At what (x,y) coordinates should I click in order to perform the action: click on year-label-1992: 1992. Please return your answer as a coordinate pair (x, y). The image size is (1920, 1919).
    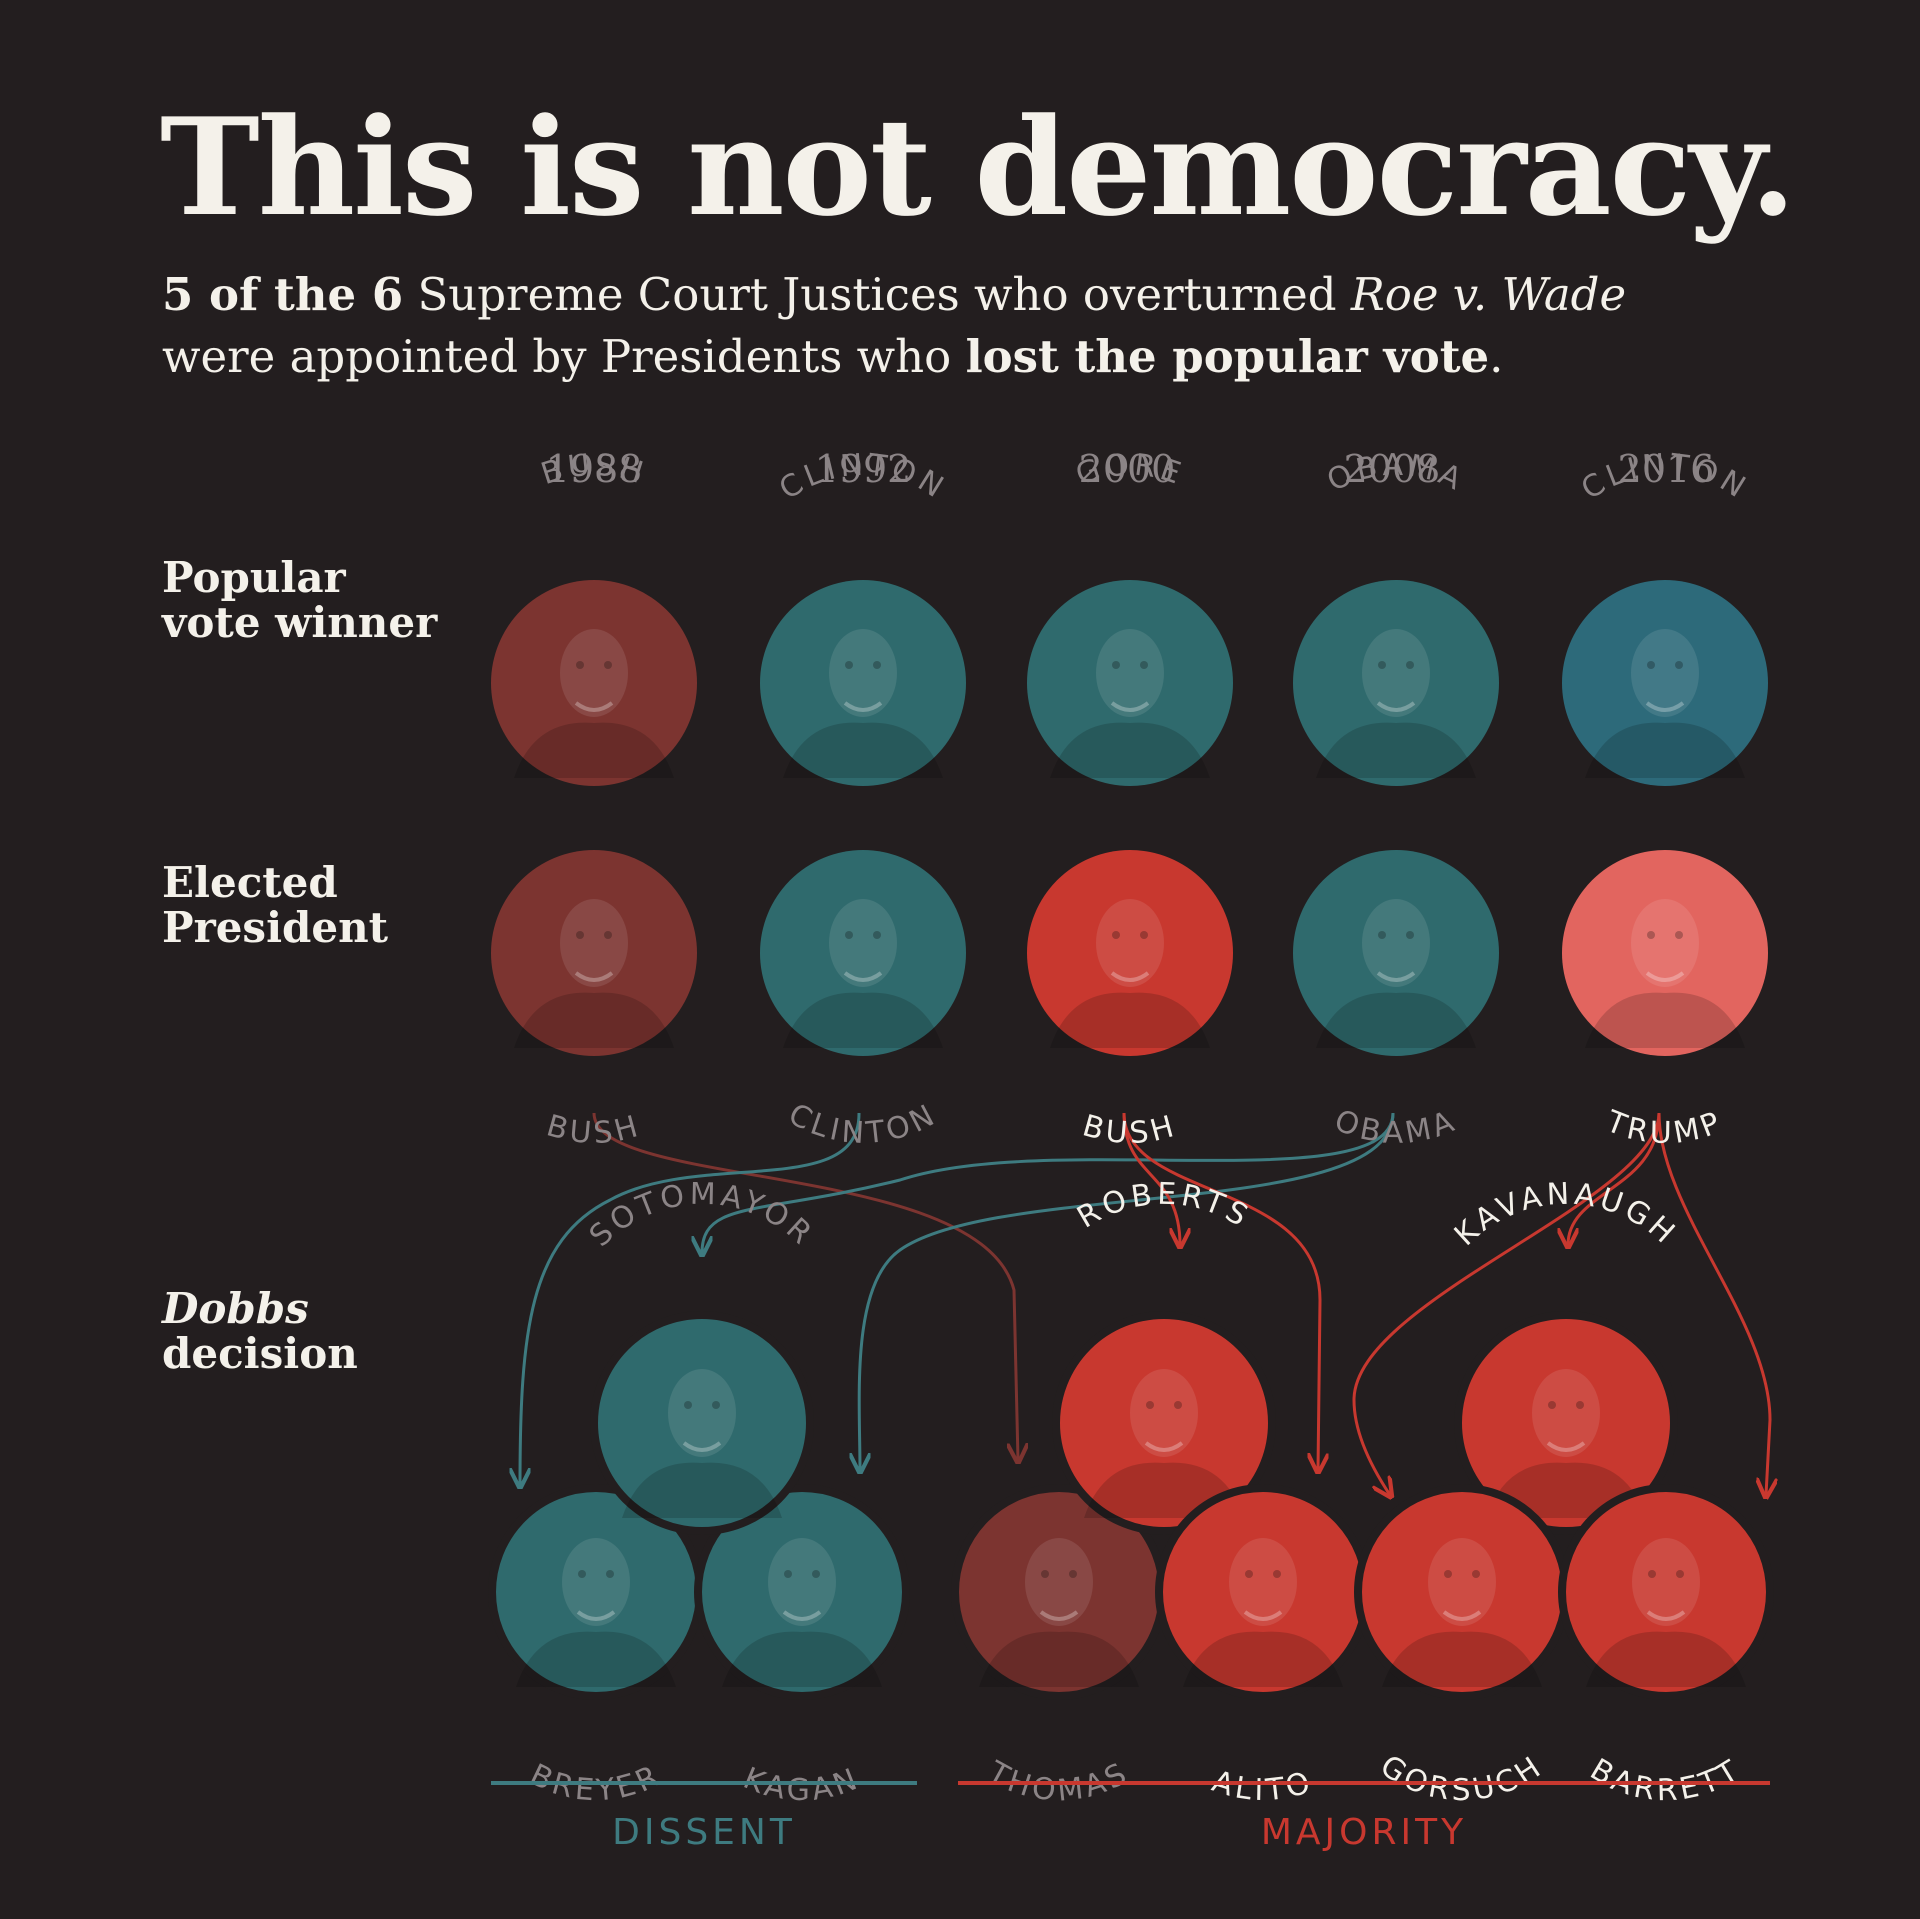
    Looking at the image, I should click on (863, 469).